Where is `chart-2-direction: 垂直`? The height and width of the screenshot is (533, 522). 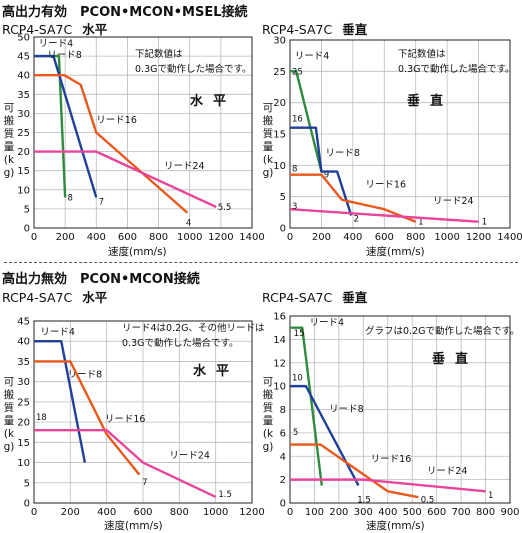
chart-2-direction: 垂直 is located at coordinates (355, 29).